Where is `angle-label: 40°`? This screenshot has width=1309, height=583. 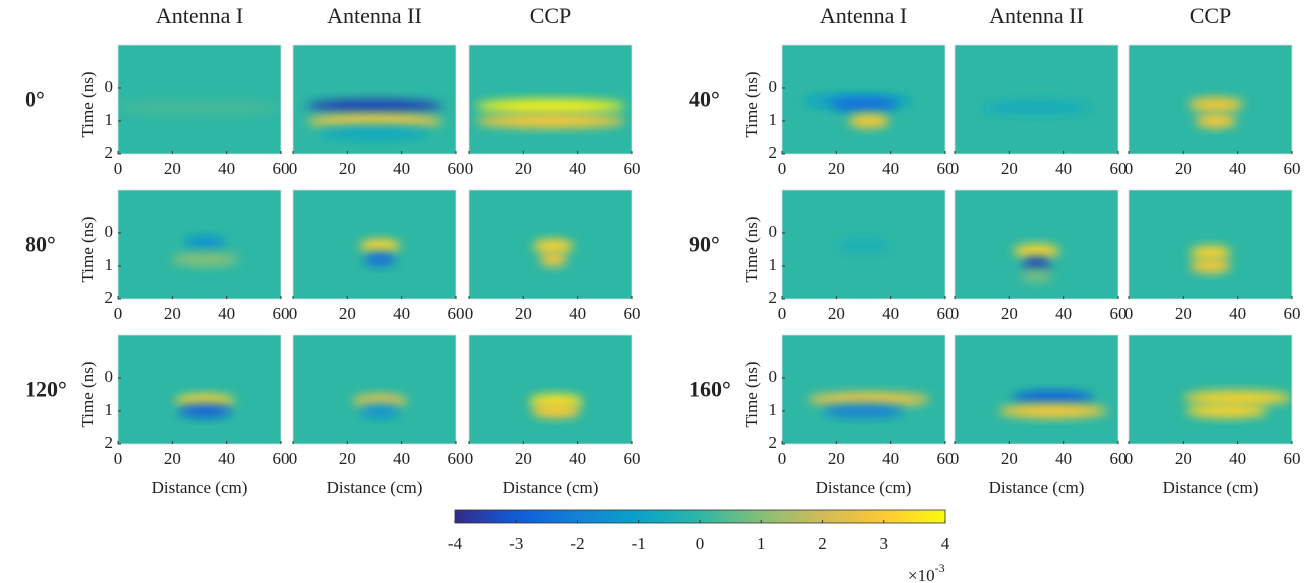
angle-label: 40° is located at coordinates (704, 99).